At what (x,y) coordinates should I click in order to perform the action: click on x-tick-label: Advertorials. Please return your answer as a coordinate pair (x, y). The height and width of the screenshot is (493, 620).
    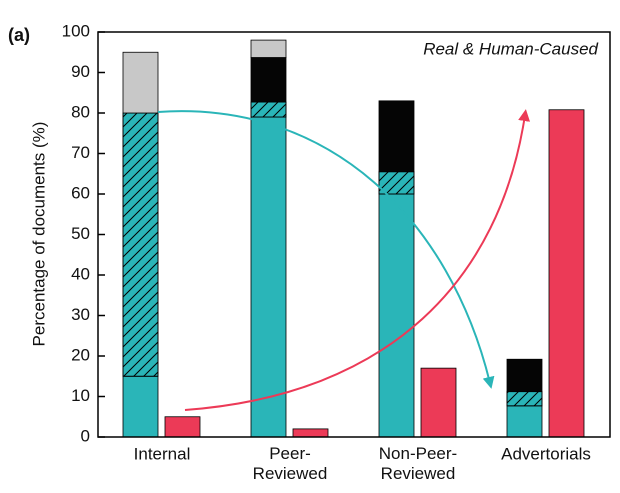
    Looking at the image, I should click on (546, 453).